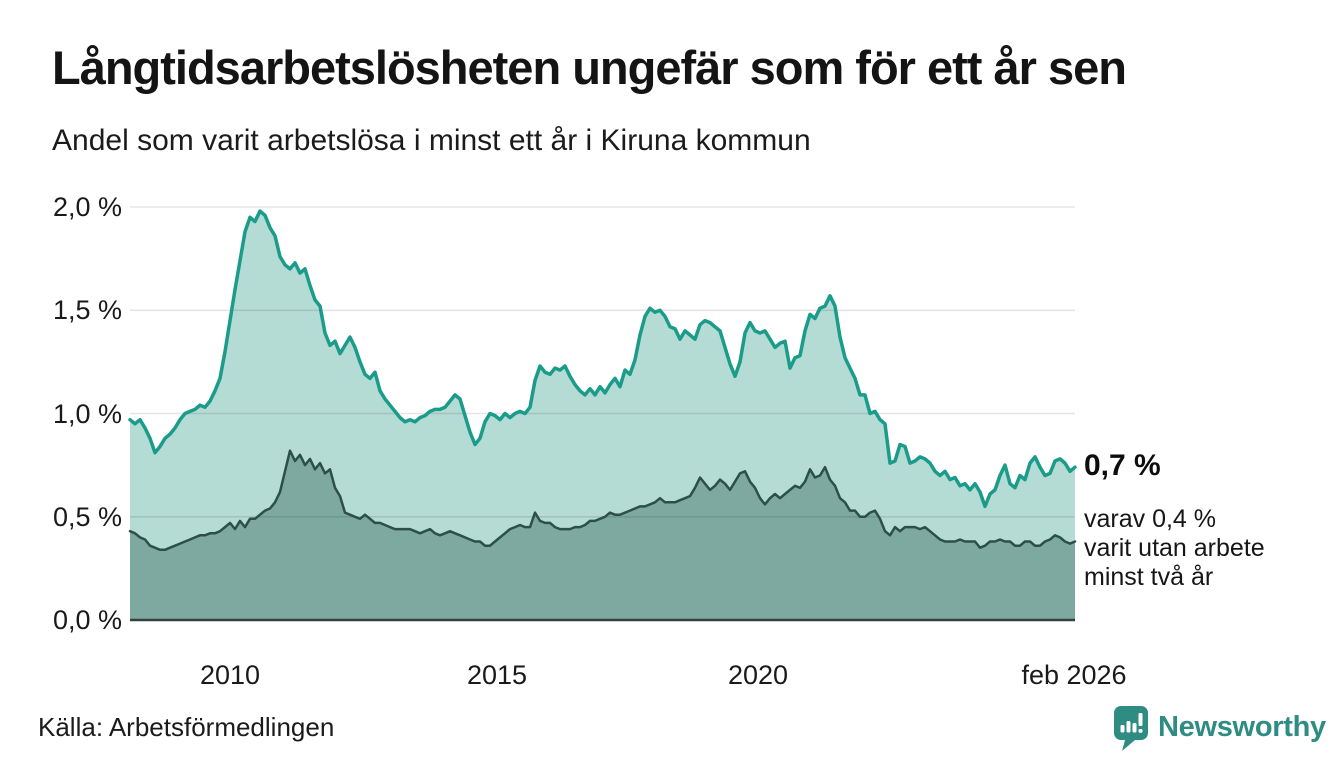 The width and height of the screenshot is (1340, 780). I want to click on newsworthy-logo-icon, so click(1131, 728).